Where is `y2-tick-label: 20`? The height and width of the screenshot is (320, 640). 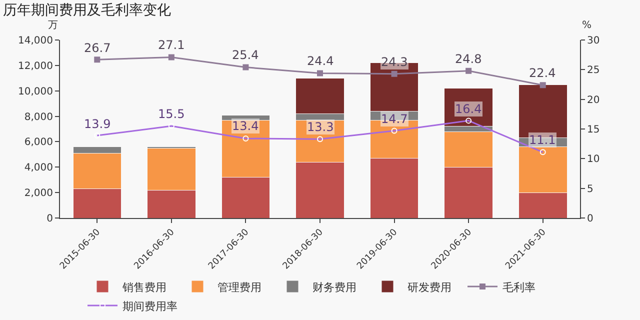 y2-tick-label: 20 is located at coordinates (593, 100).